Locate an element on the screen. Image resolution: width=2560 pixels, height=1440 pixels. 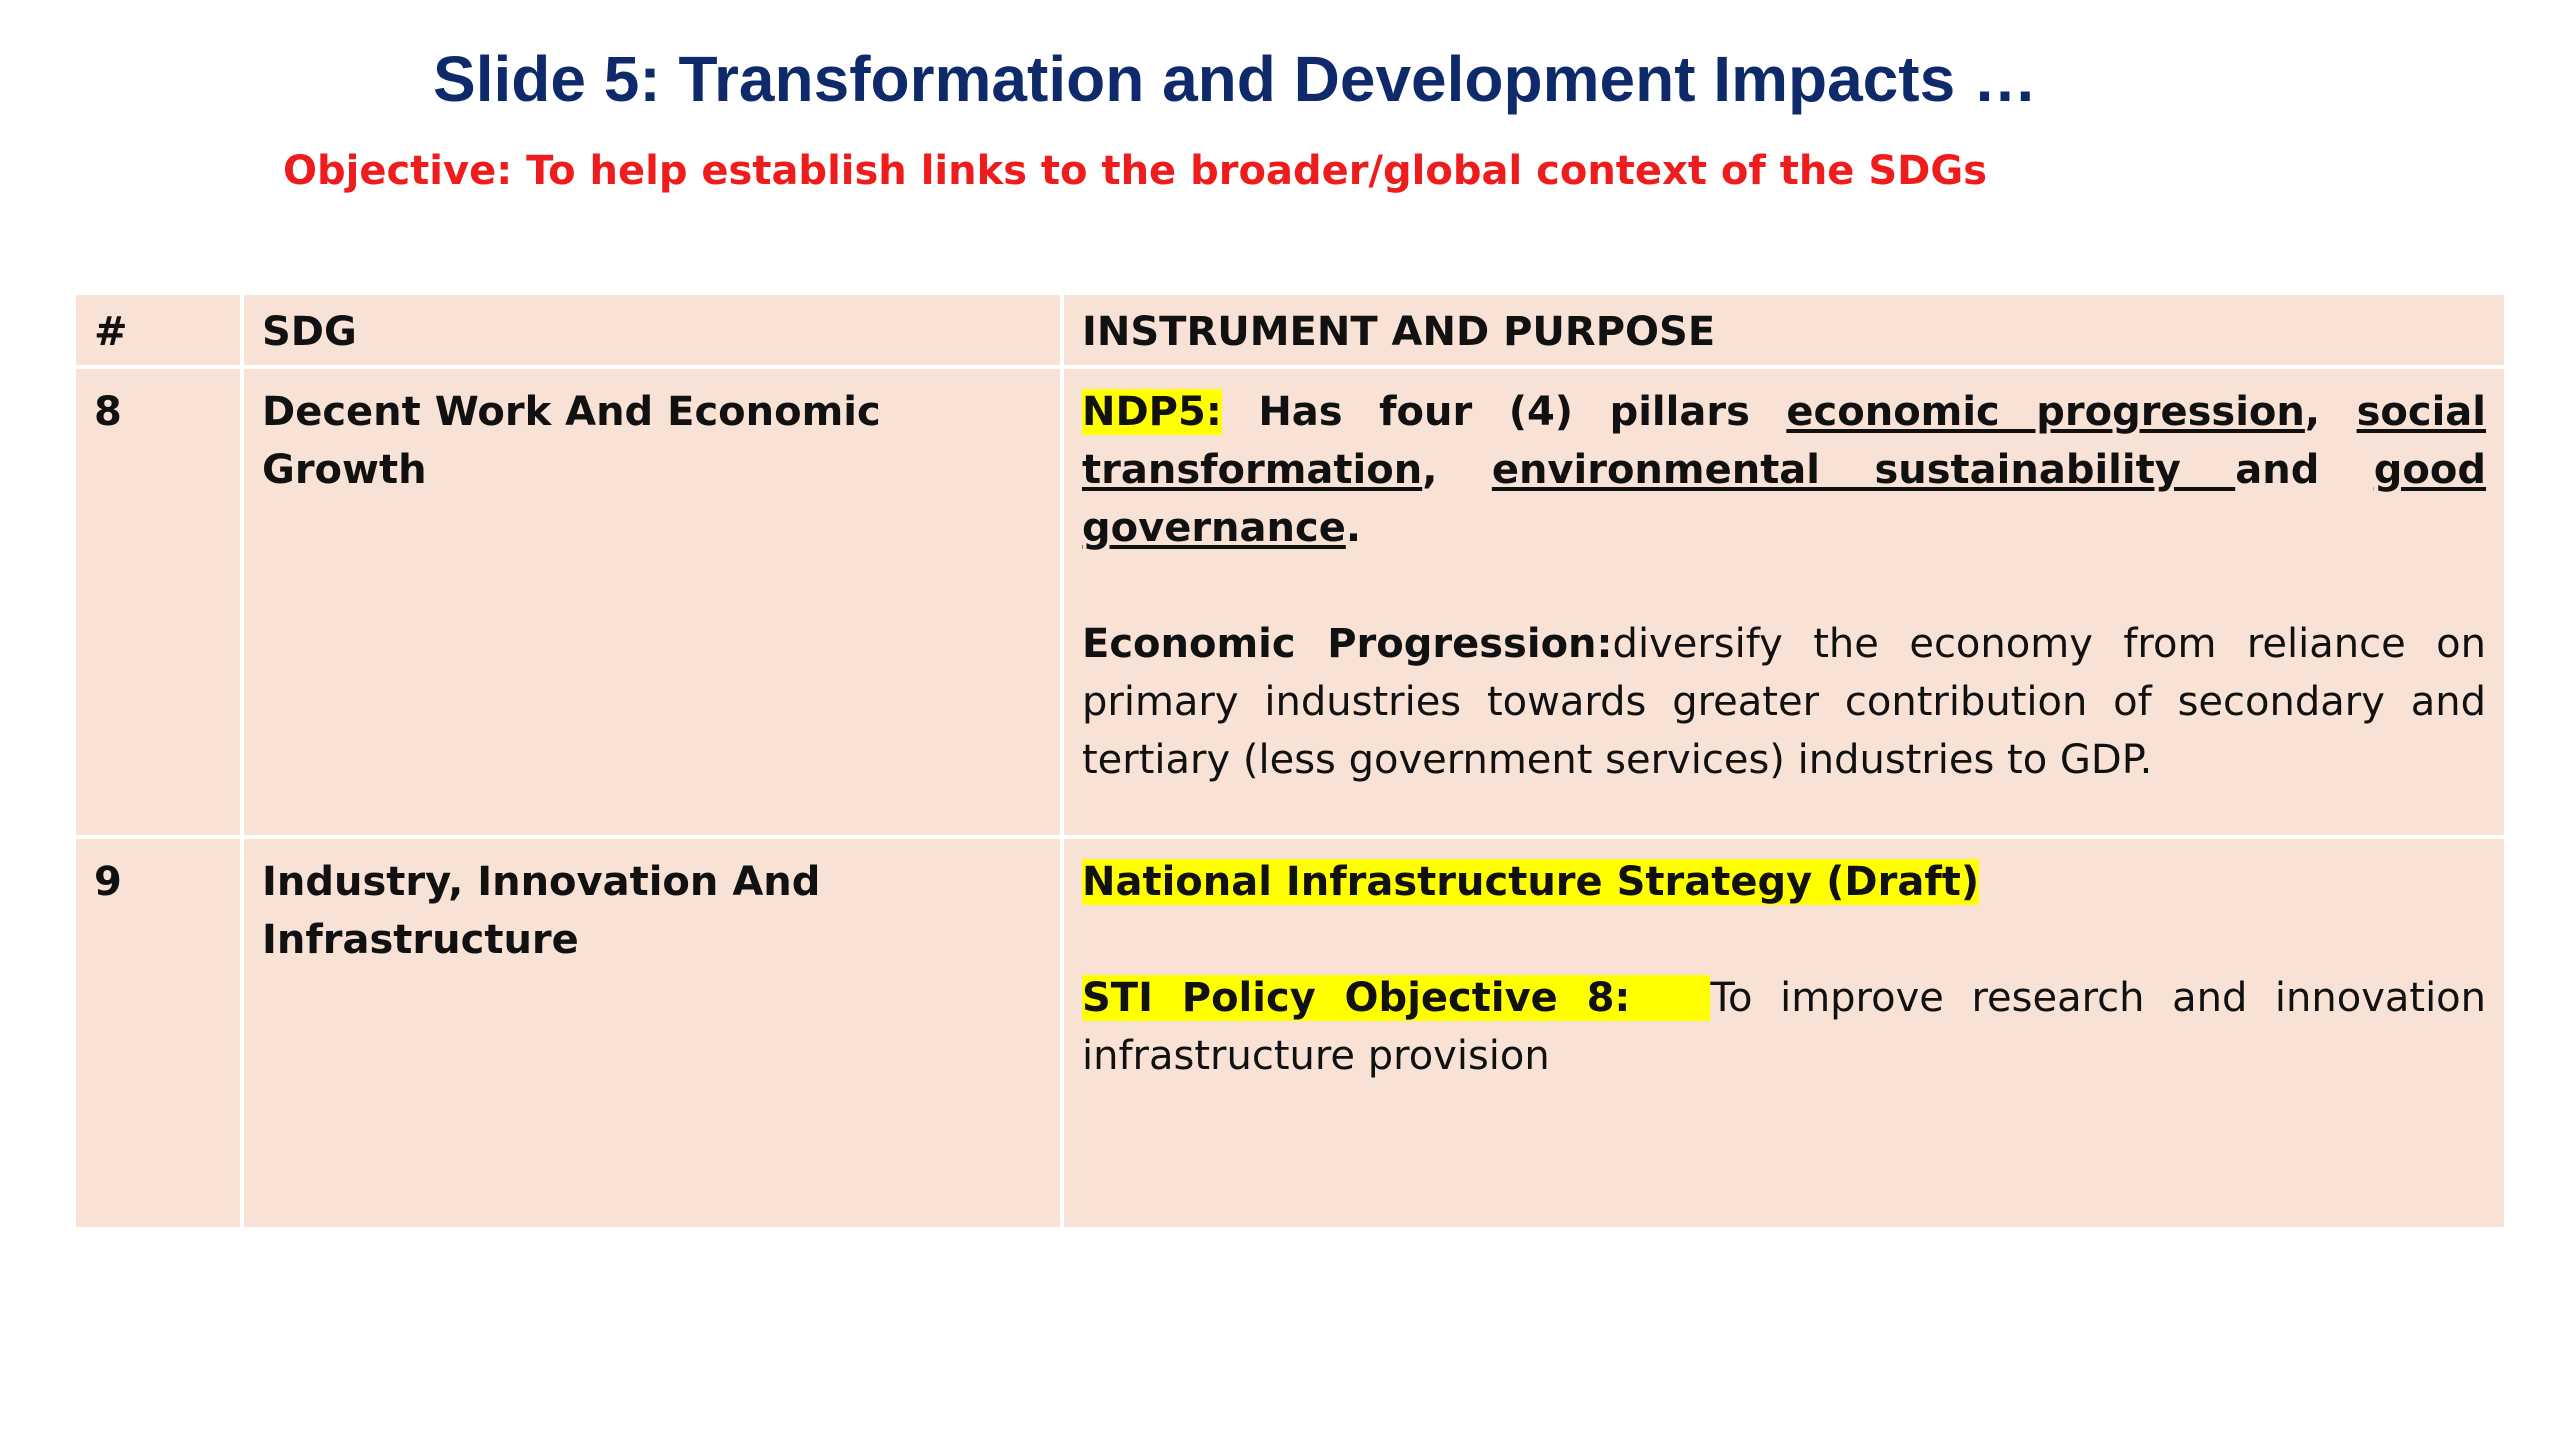
sti-policy-label: STI Policy Objective 8: is located at coordinates (1396, 998).